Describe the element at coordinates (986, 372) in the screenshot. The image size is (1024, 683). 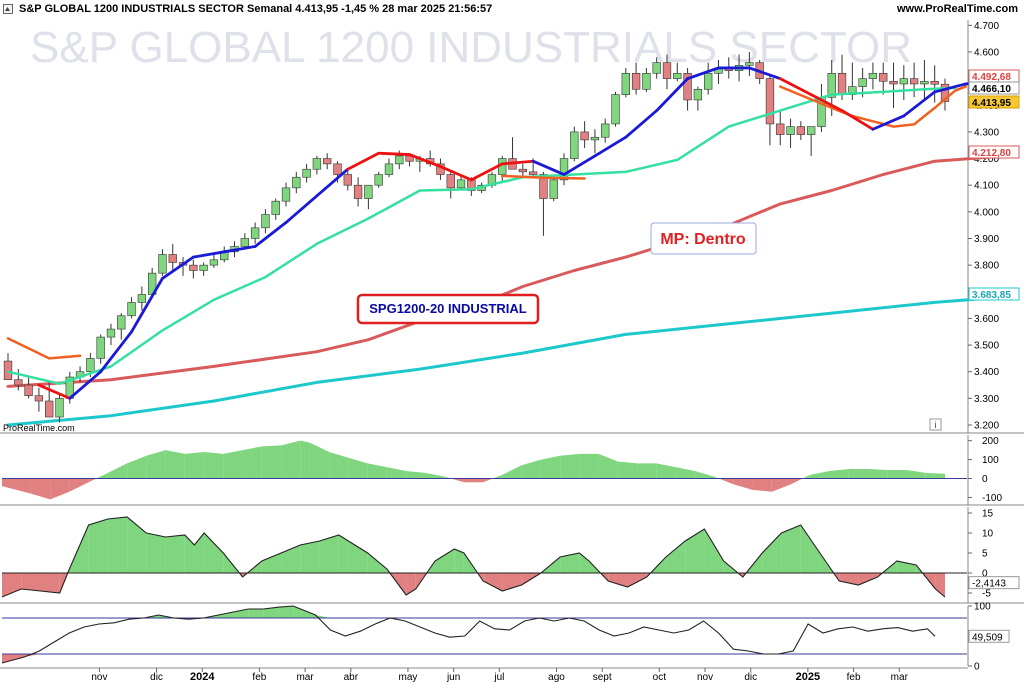
I see `price-tick-label: 3.400` at that location.